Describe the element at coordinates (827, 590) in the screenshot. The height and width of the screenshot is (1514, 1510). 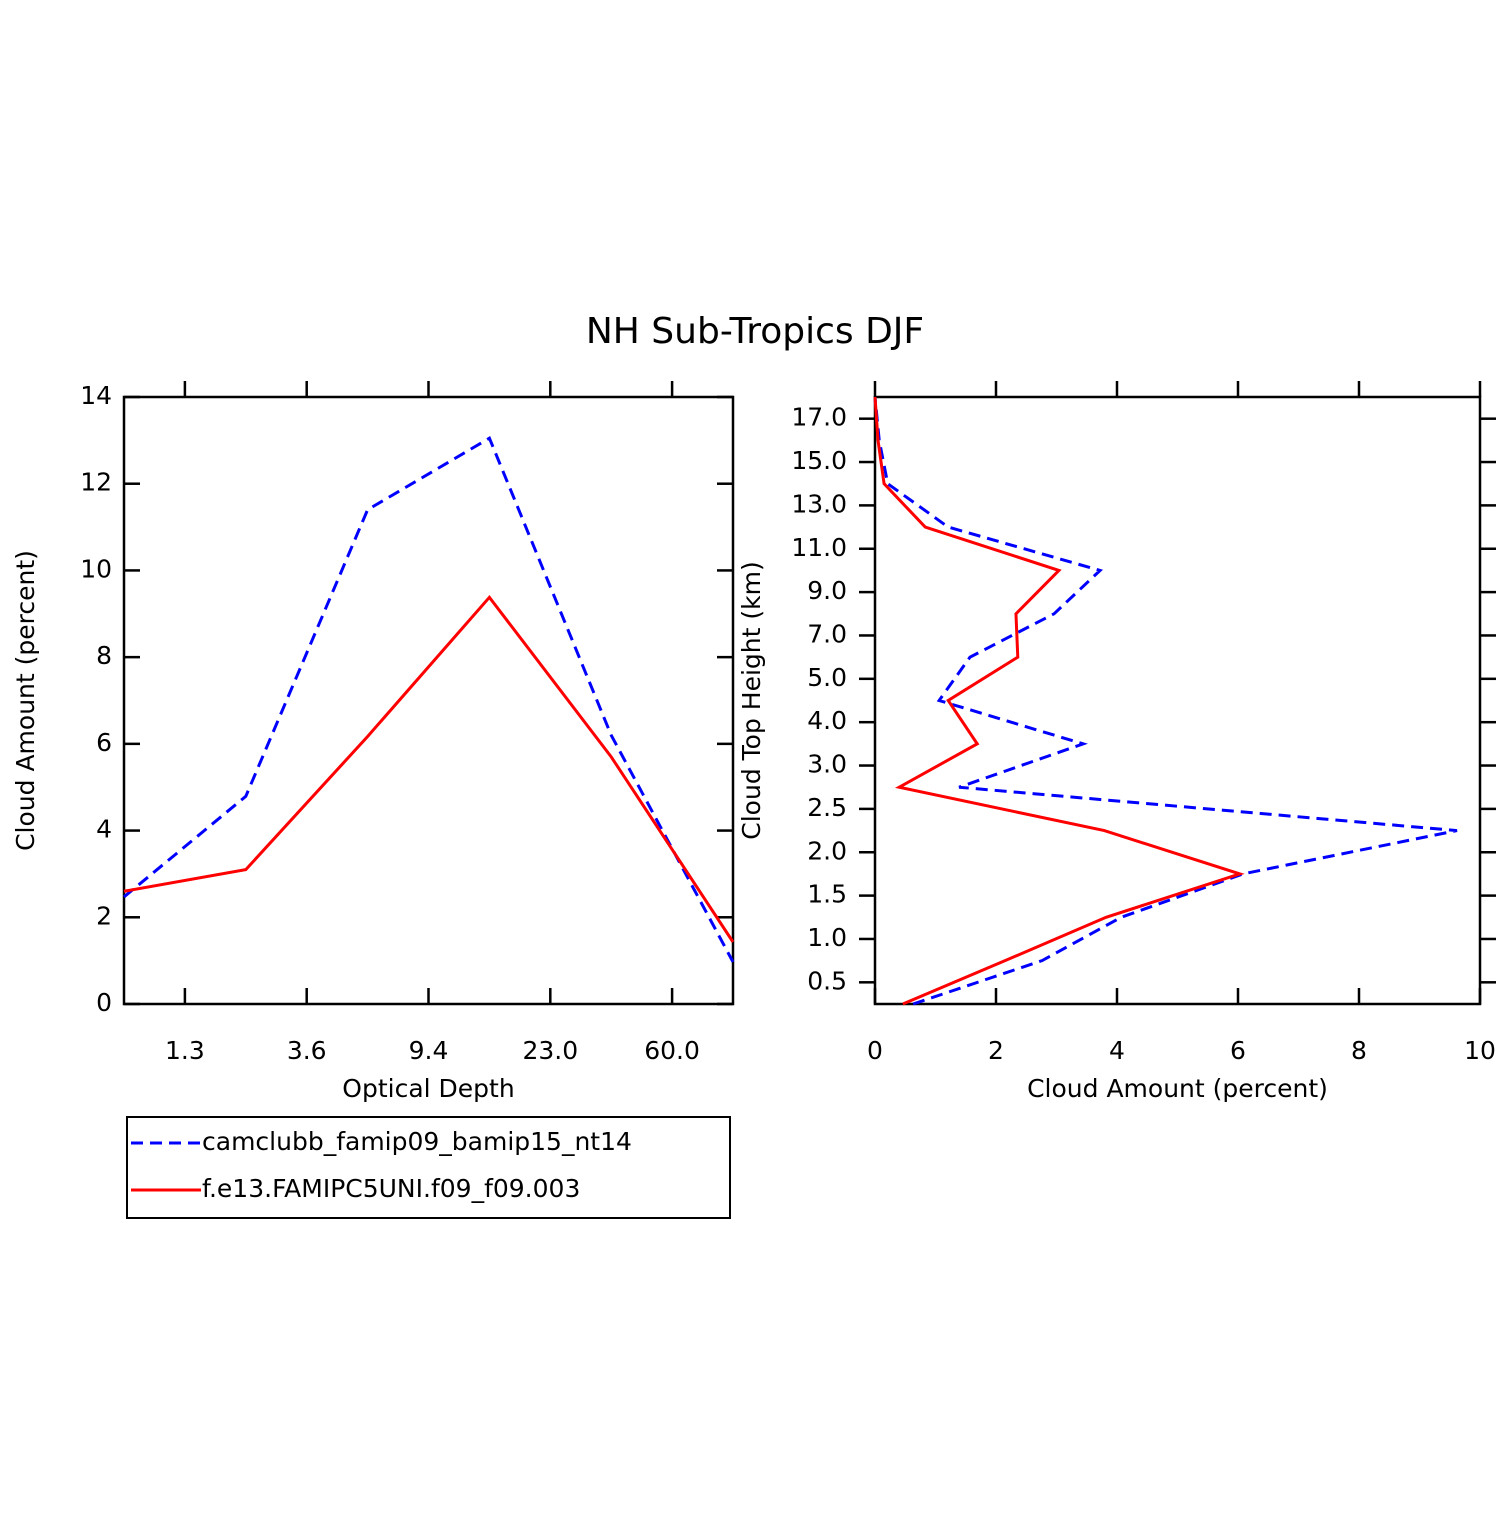
I see `y-tick-label: 9.0` at that location.